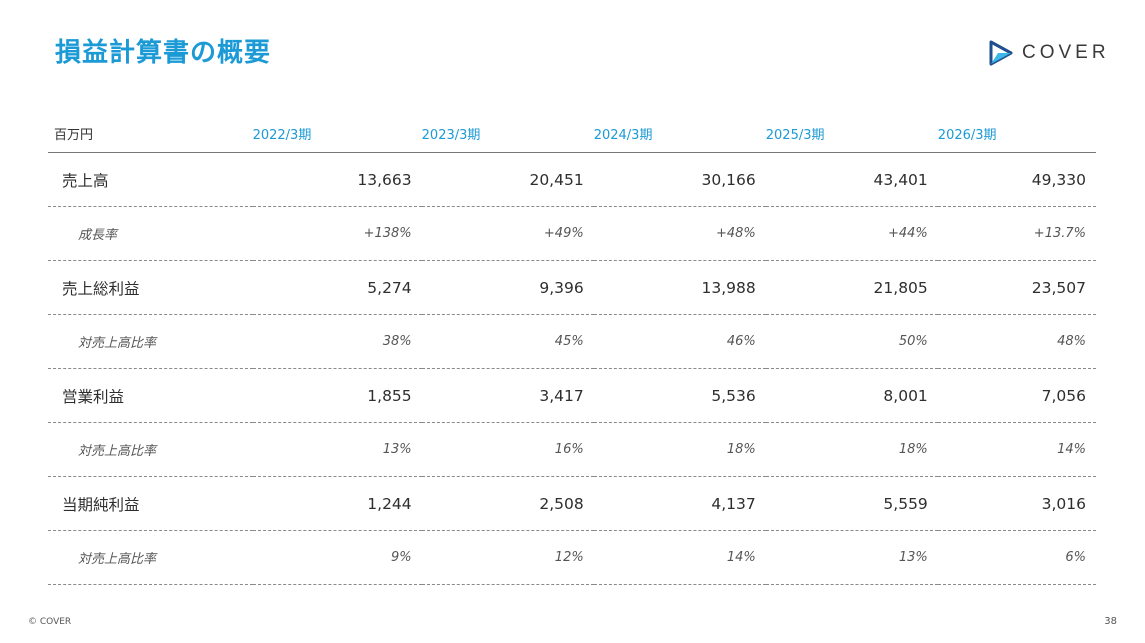  I want to click on table-cell: 2,508, so click(507, 503).